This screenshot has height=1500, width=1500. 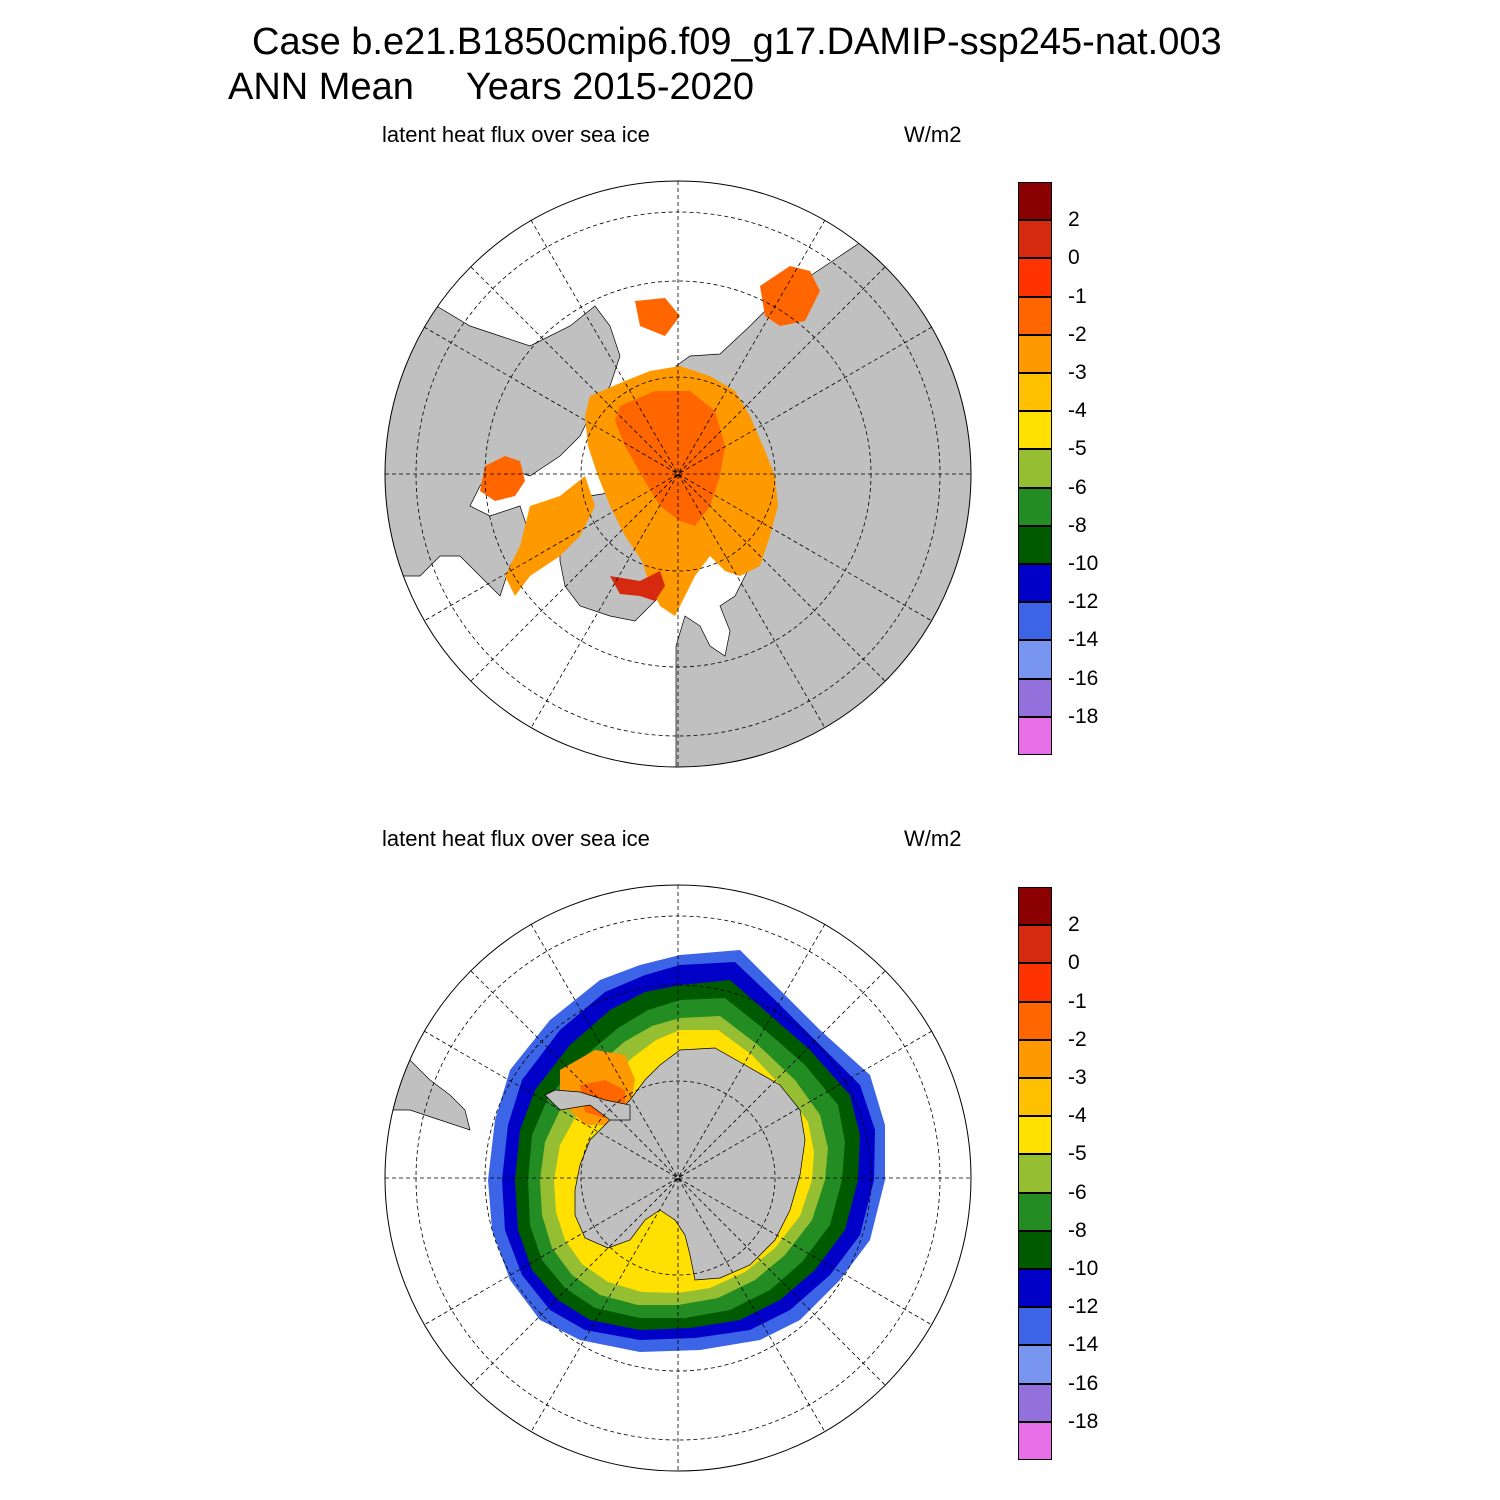 What do you see at coordinates (1083, 678) in the screenshot?
I see `north-colorbar-tick-label: -16` at bounding box center [1083, 678].